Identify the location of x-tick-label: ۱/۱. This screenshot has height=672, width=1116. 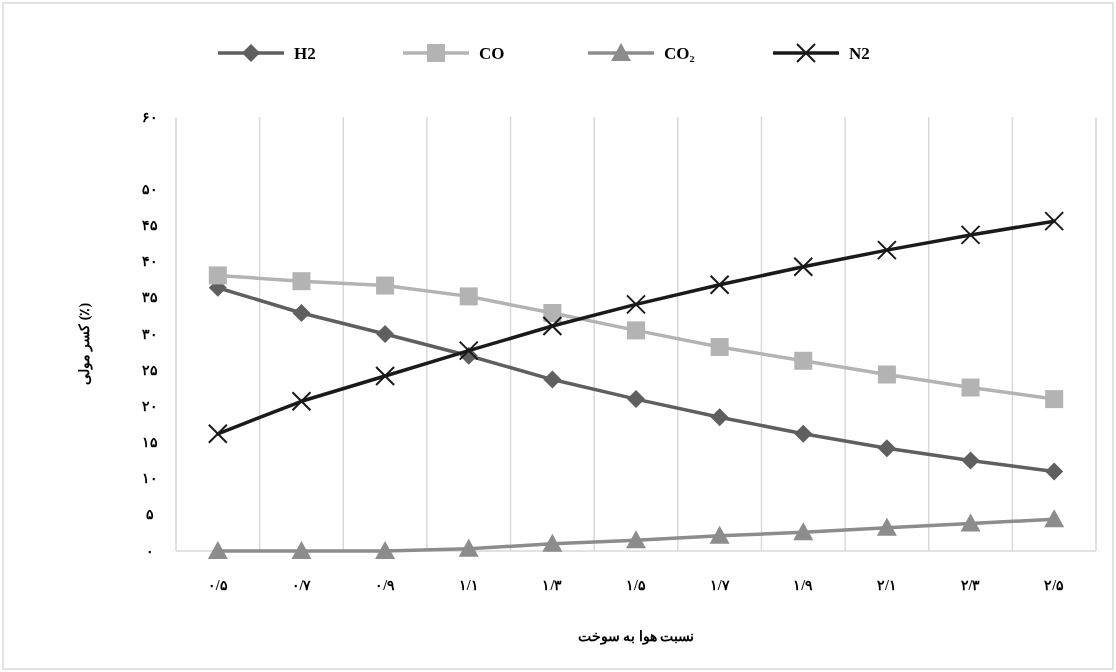
(468, 585).